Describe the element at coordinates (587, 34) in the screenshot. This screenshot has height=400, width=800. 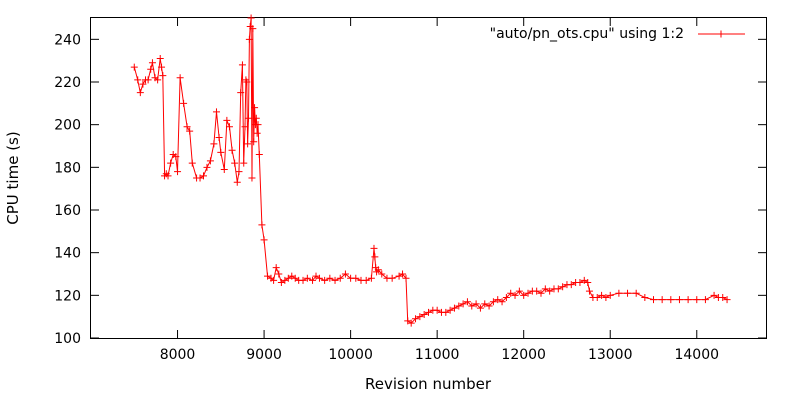
I see `legend-label: "auto/pn_ots.cpu" using 1:2` at that location.